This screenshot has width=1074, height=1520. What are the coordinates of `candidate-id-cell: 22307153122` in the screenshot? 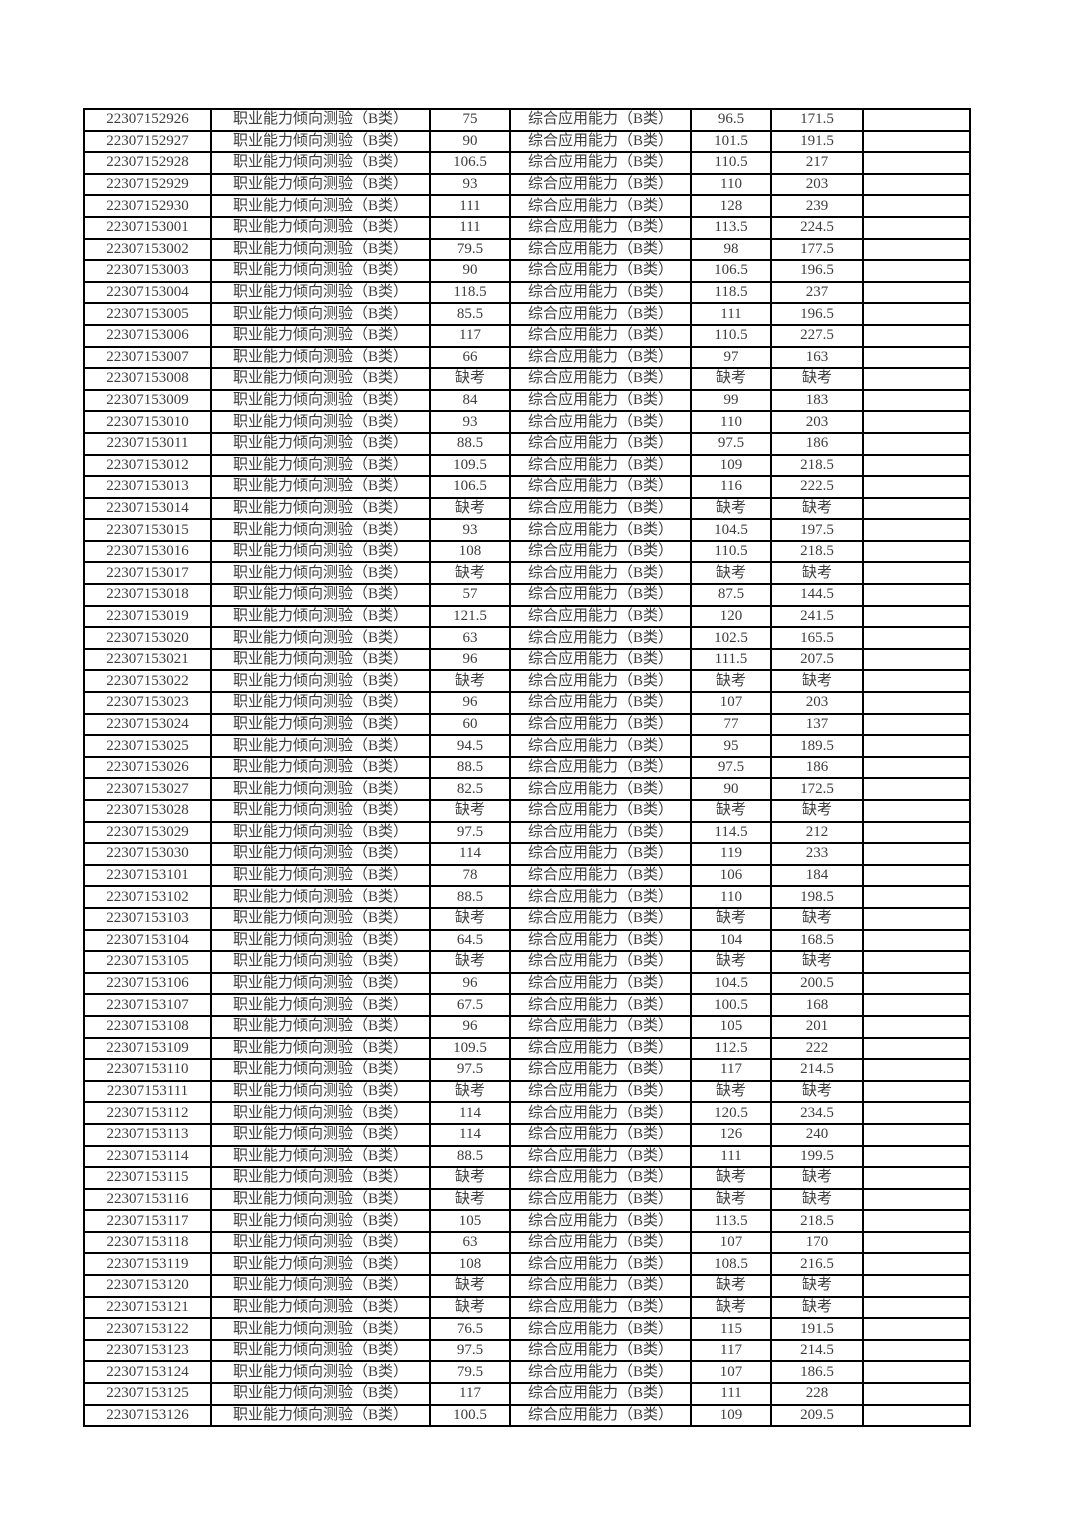 It's located at (147, 1329).